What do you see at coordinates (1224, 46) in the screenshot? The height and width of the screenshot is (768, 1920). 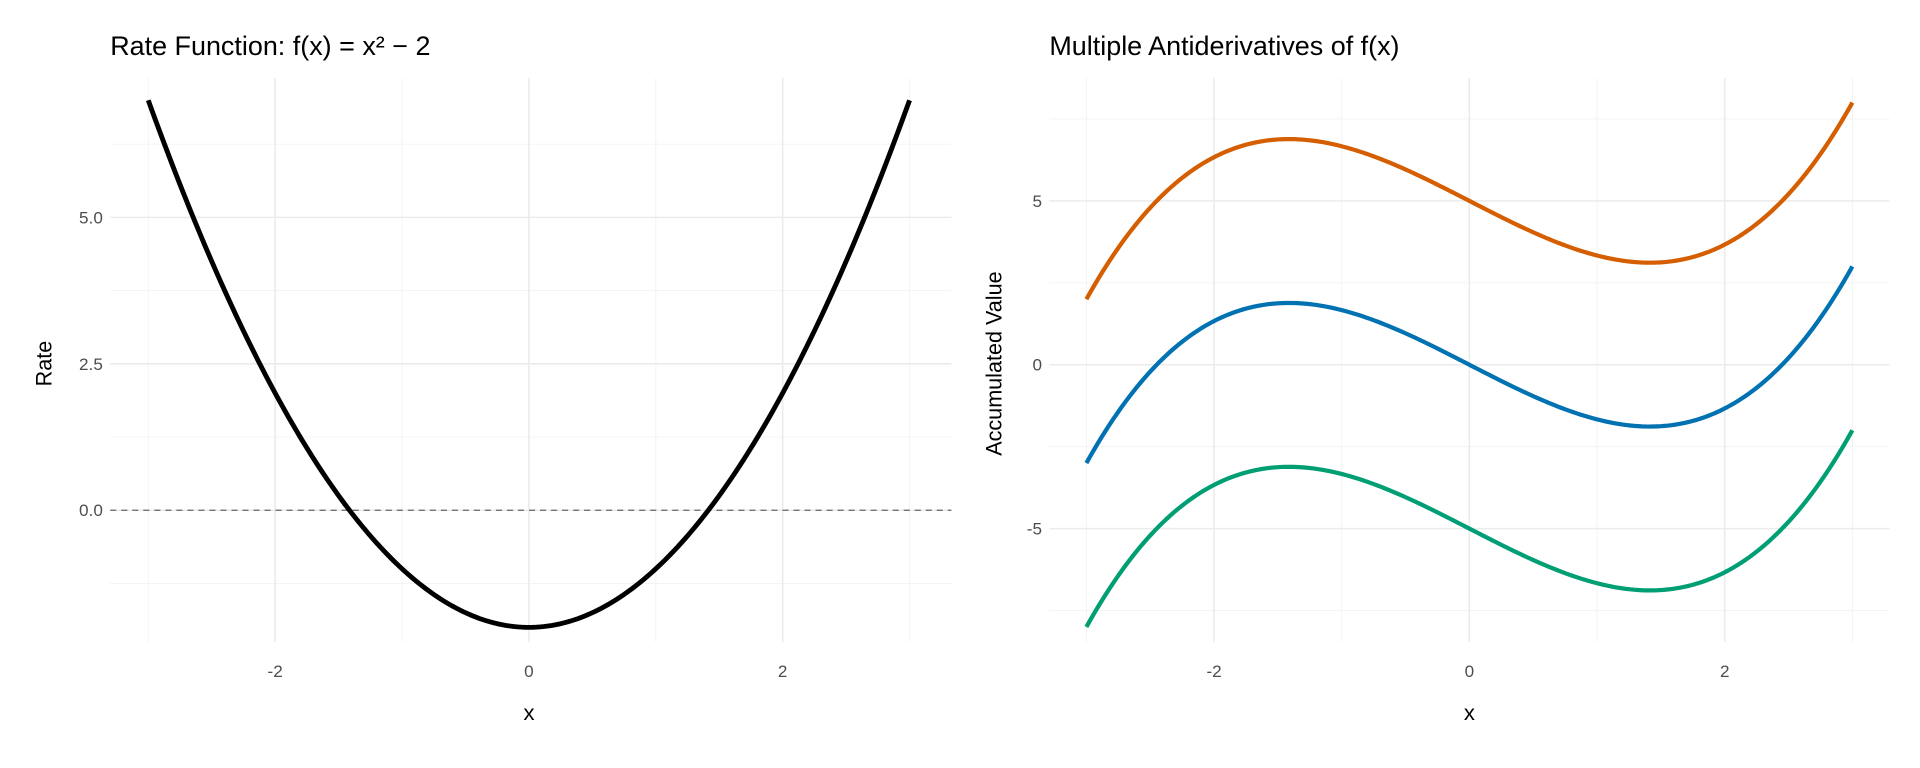 I see `chart-title: Multiple Antiderivatives of f(x)` at bounding box center [1224, 46].